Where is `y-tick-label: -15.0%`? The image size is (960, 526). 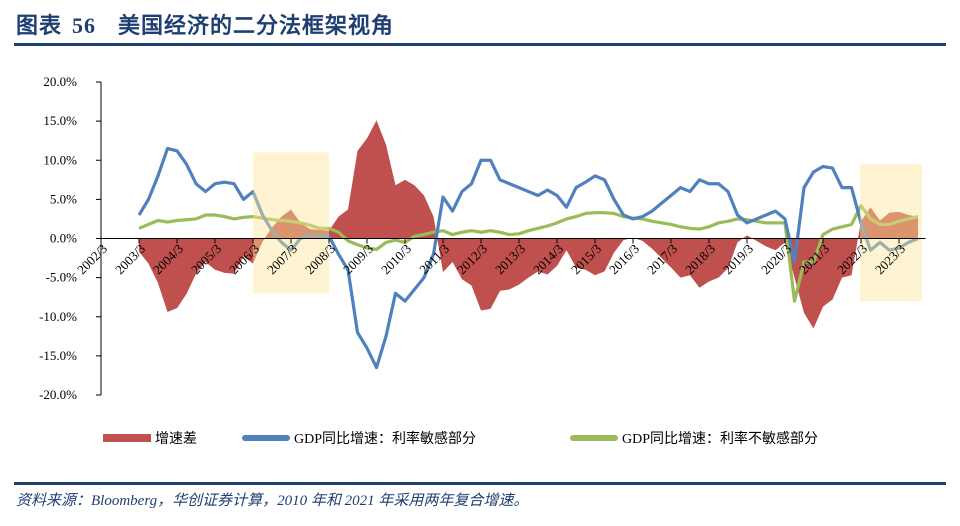 y-tick-label: -15.0% is located at coordinates (58, 355).